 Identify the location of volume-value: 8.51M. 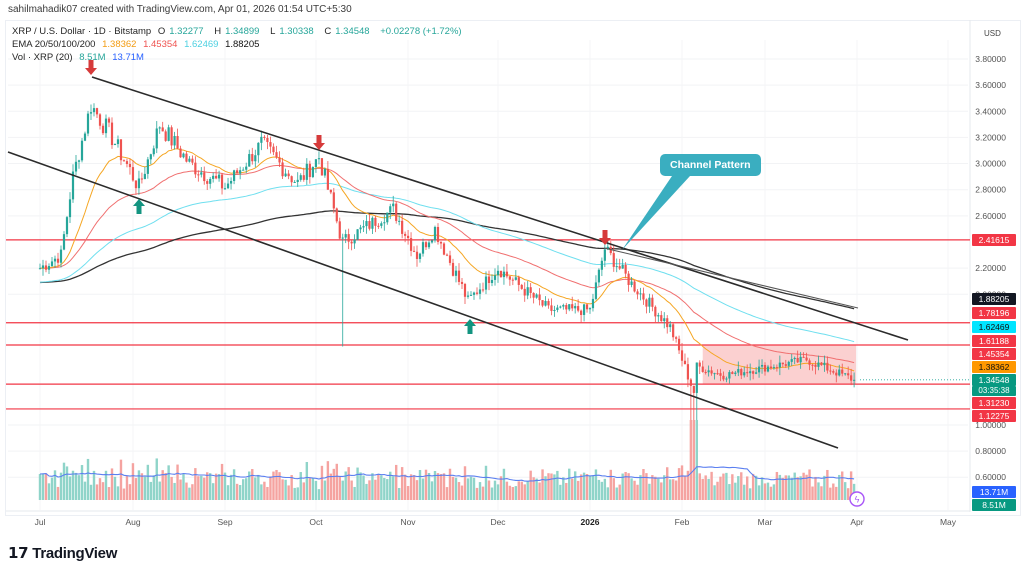
(92, 57).